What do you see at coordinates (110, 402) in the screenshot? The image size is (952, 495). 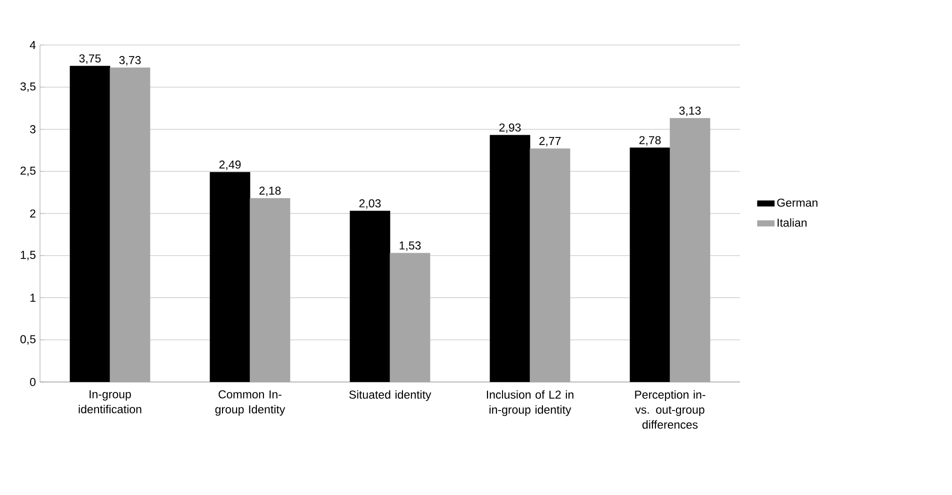 I see `x-tick-label: In-group identification` at bounding box center [110, 402].